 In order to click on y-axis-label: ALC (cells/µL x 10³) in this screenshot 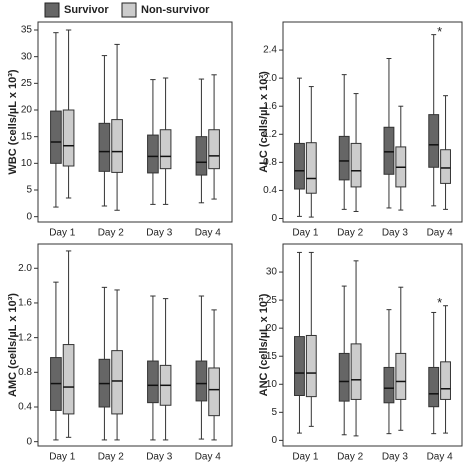, I will do `click(264, 122)`.